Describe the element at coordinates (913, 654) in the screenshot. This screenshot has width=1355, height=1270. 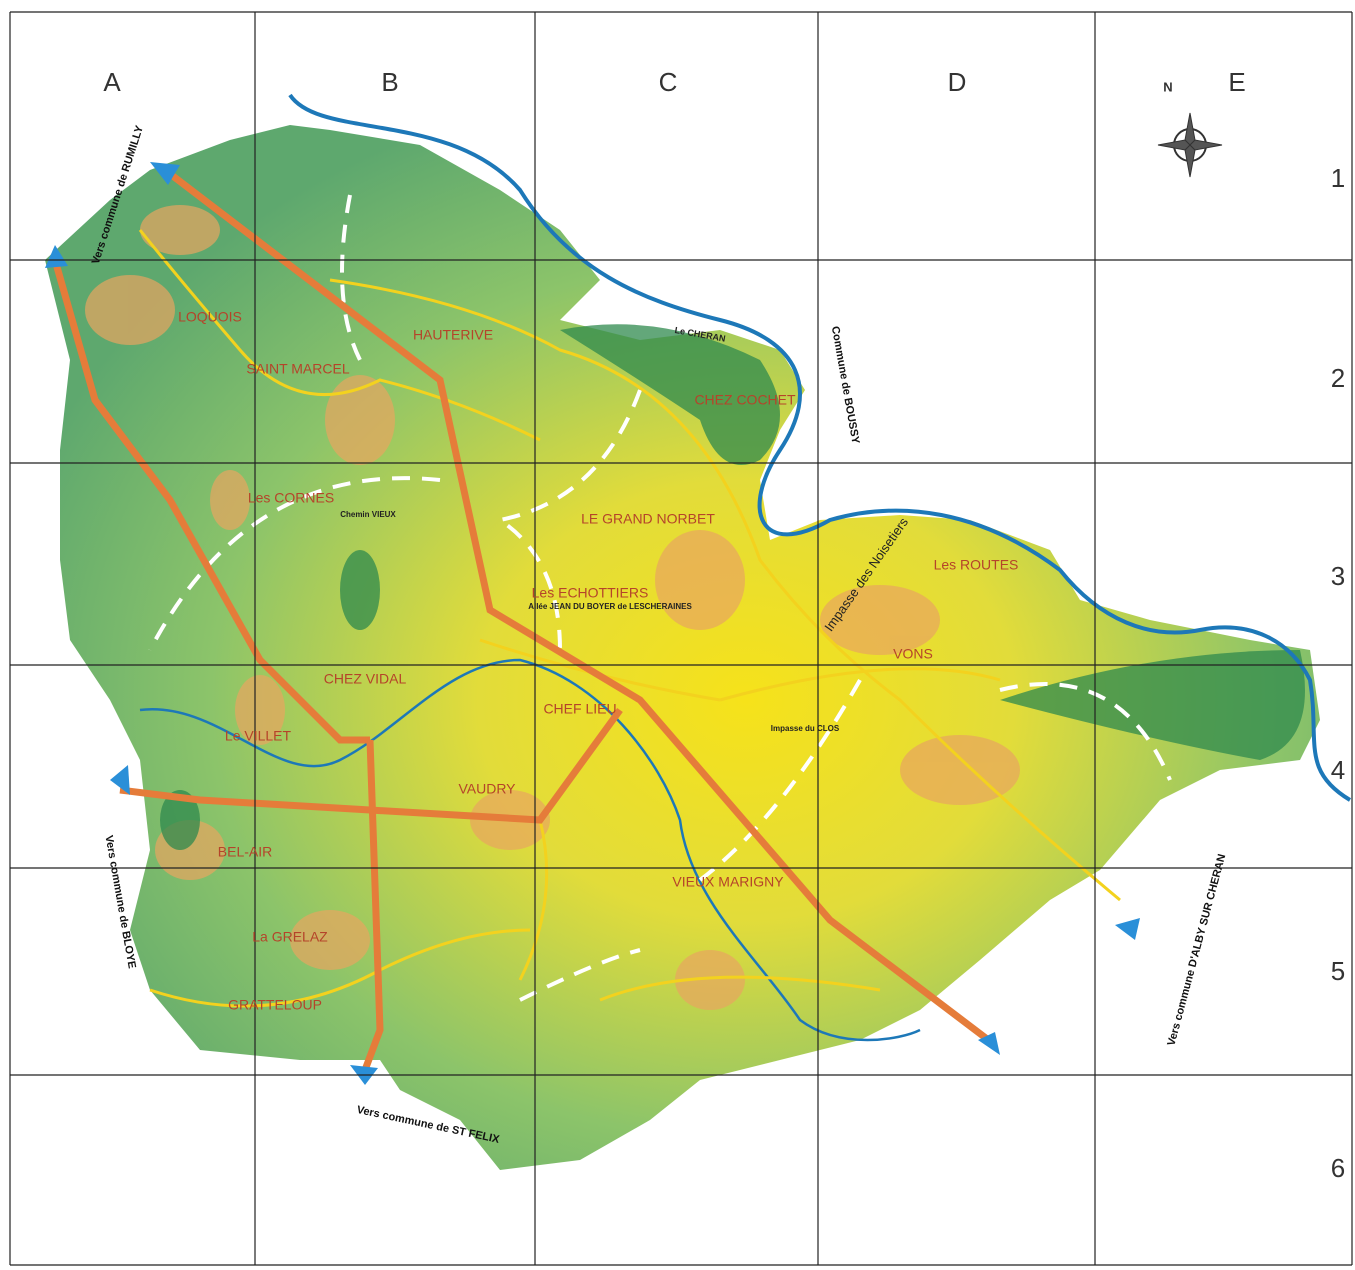
I see `place-name: VONS` at that location.